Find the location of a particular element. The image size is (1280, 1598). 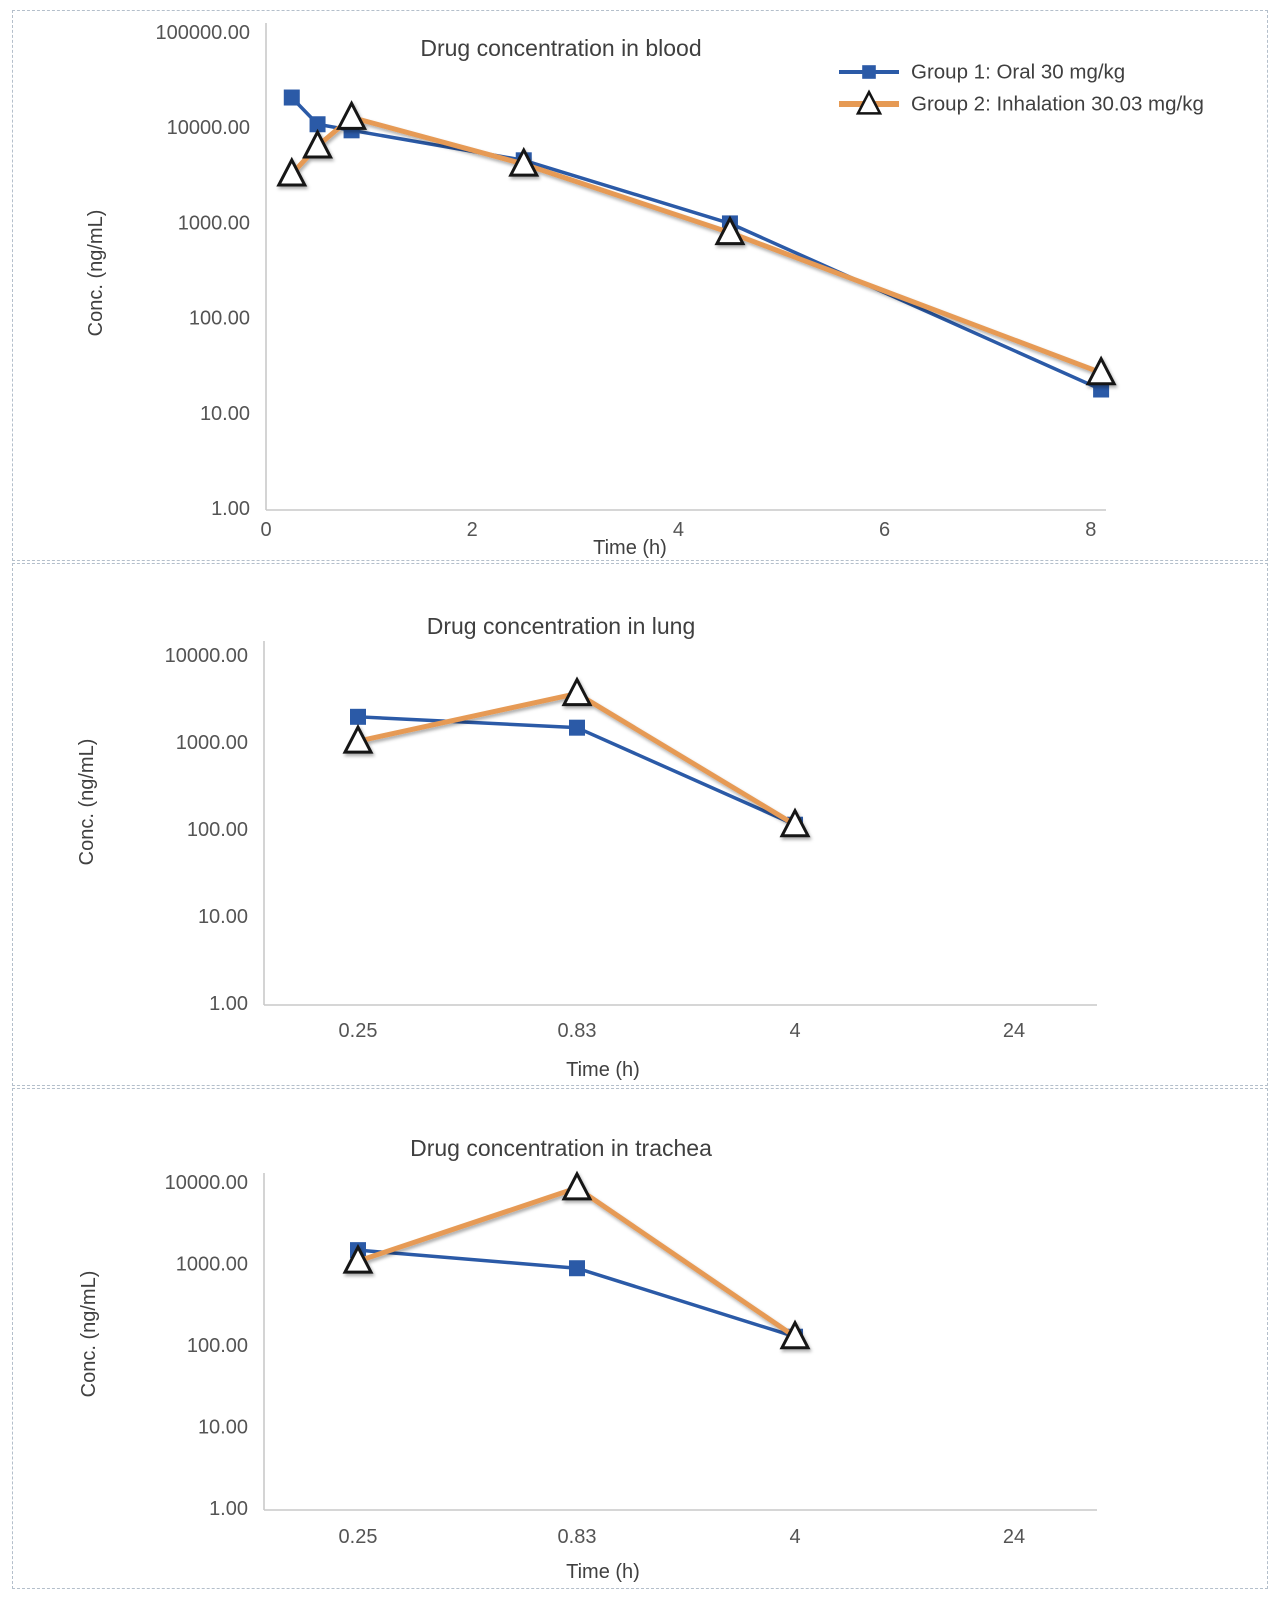

chart-title: Drug concentration in blood is located at coordinates (560, 48).